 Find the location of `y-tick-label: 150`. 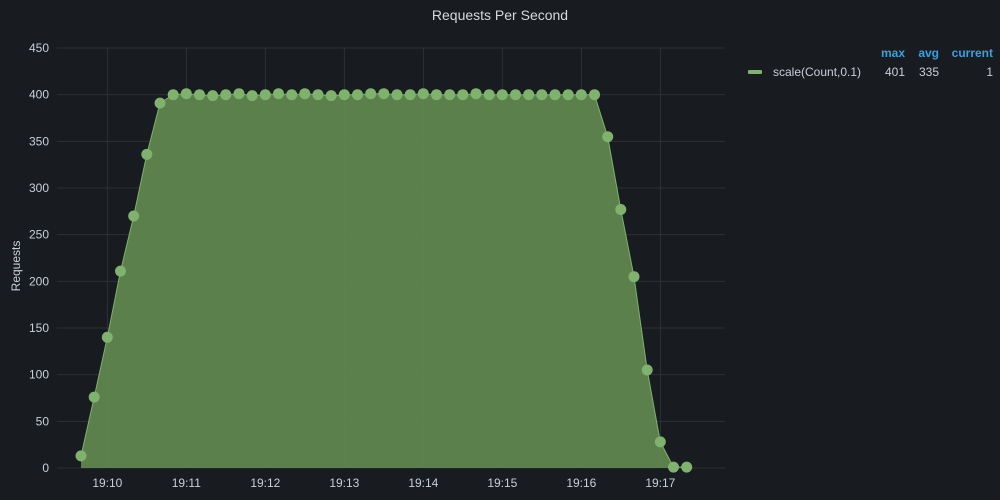

y-tick-label: 150 is located at coordinates (39, 328).